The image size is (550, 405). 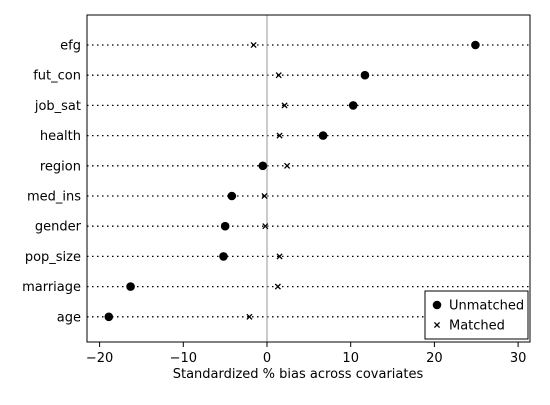 I want to click on matched-point-fut_con-stroke-b, so click(x=278, y=75).